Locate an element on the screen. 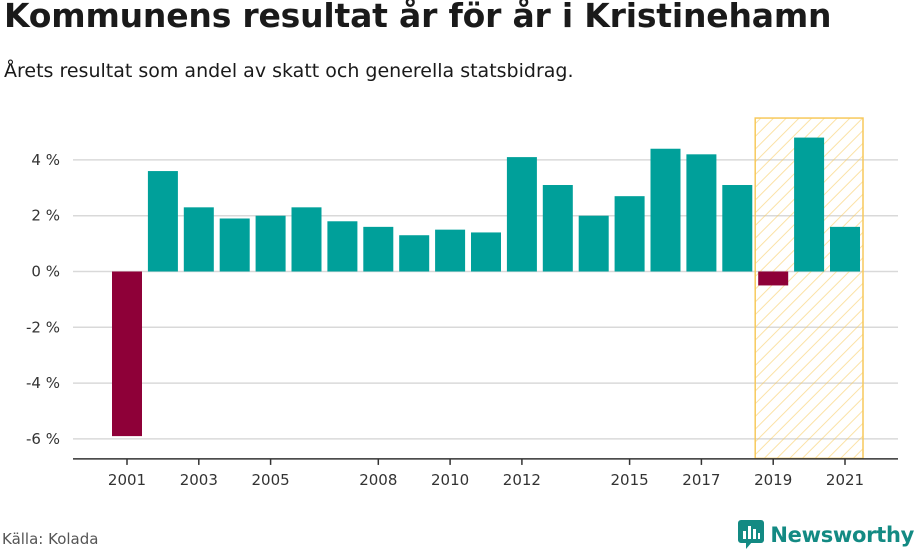 This screenshot has height=552, width=920. x-axis is located at coordinates (485, 461).